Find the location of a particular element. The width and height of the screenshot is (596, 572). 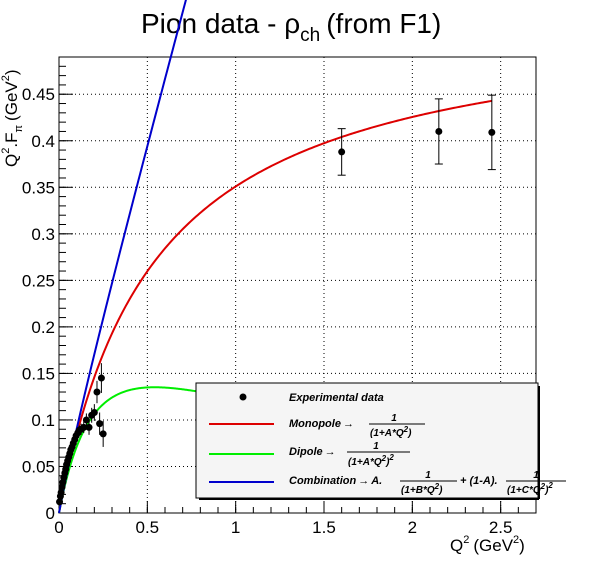

legend-marker-experimental is located at coordinates (243, 397).